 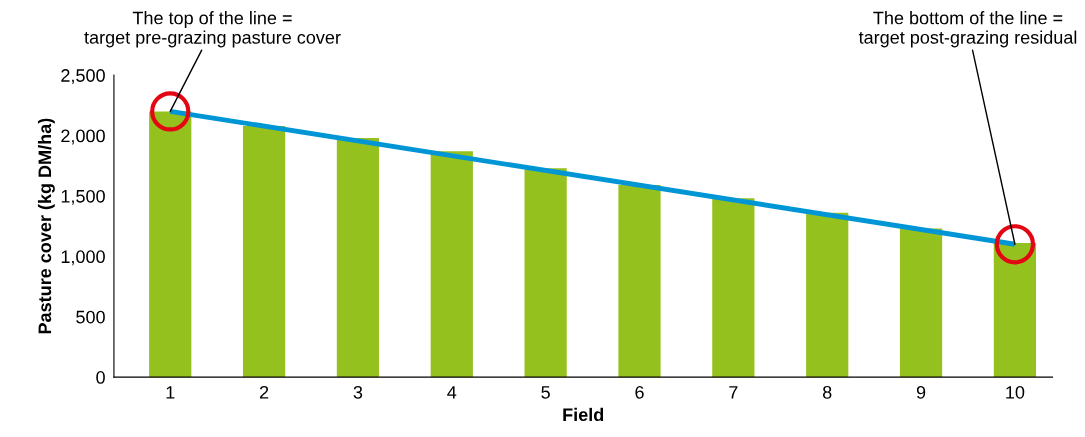 I want to click on x-tick-label: 10, so click(x=1015, y=392).